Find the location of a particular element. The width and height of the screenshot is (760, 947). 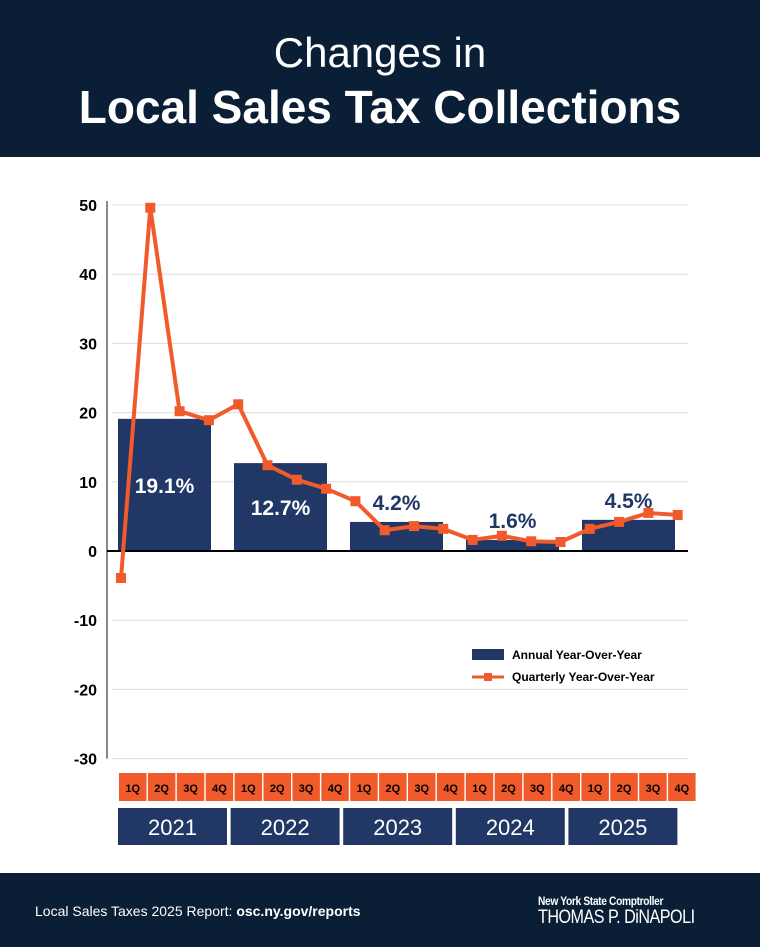

y-tick-label: 30 is located at coordinates (88, 344).